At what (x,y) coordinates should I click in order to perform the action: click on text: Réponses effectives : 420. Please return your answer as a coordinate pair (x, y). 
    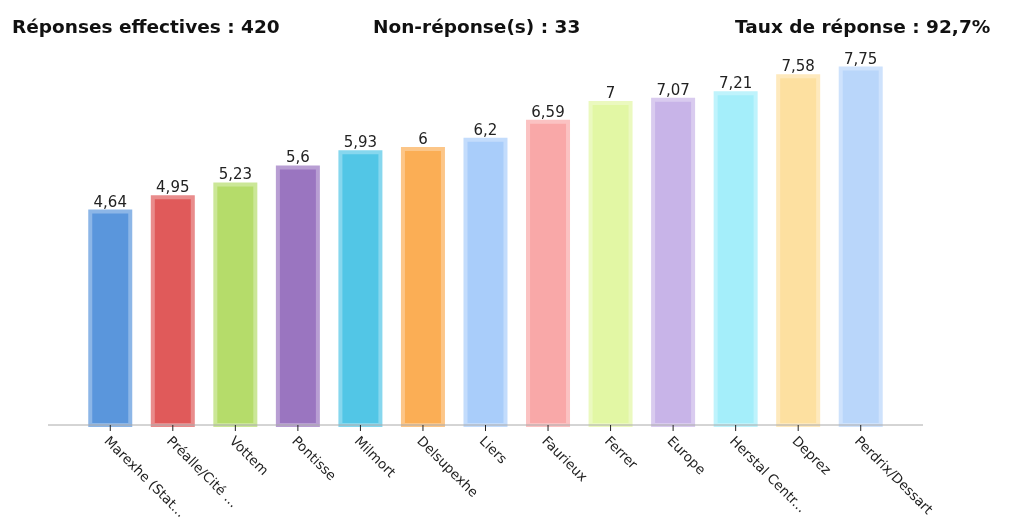
    Looking at the image, I should click on (146, 26).